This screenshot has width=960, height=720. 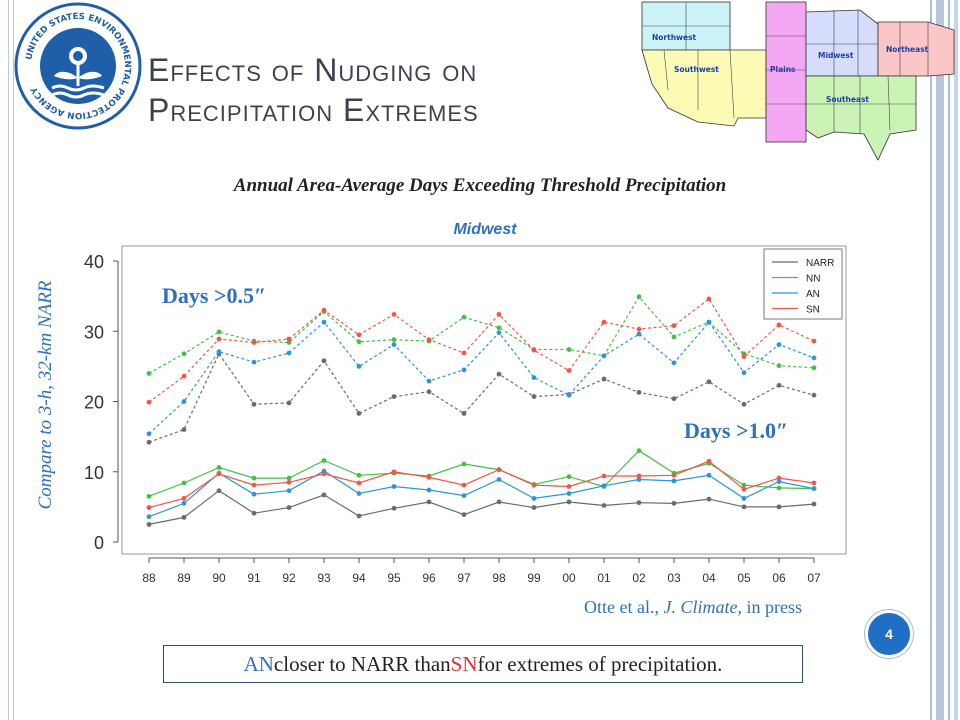 I want to click on y-tick-label: 40, so click(x=94, y=262).